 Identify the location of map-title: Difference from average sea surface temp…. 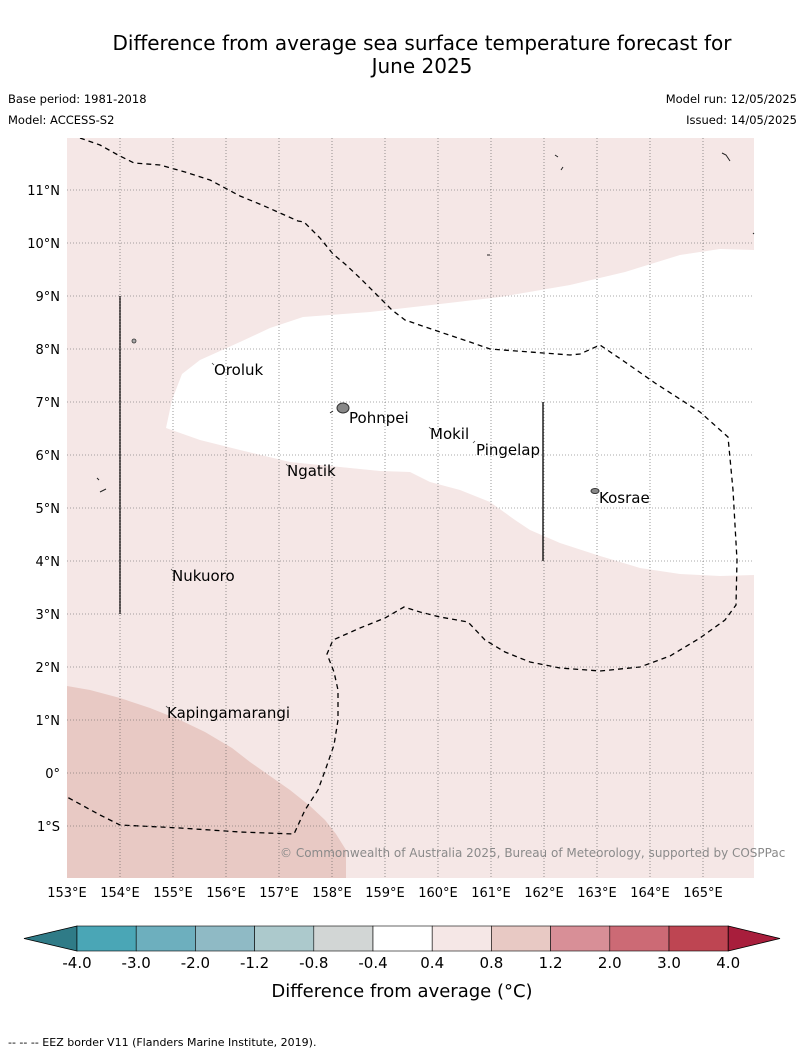
(422, 54).